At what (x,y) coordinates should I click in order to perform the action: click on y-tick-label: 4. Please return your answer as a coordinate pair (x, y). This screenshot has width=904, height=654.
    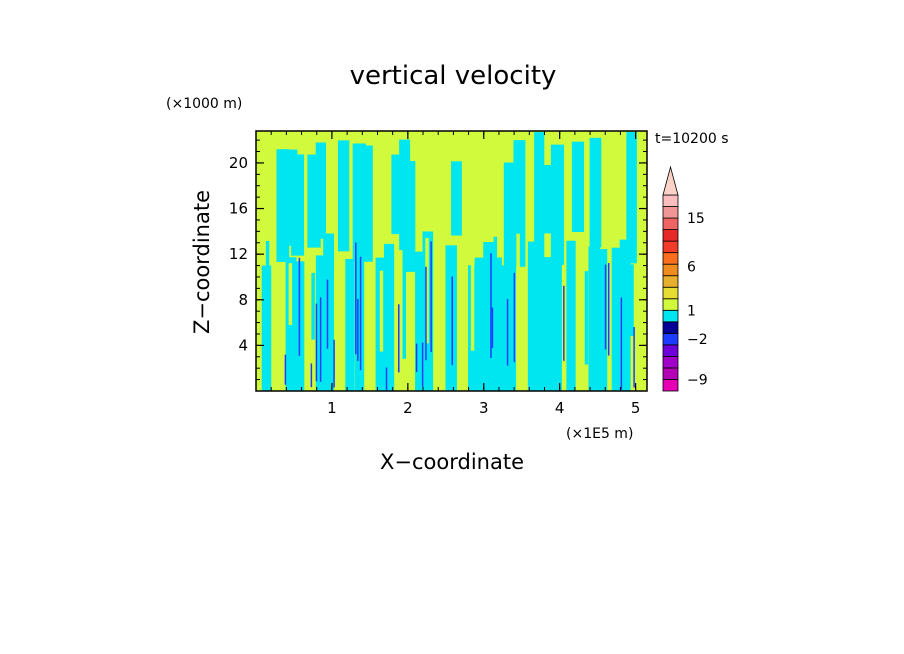
    Looking at the image, I should click on (243, 345).